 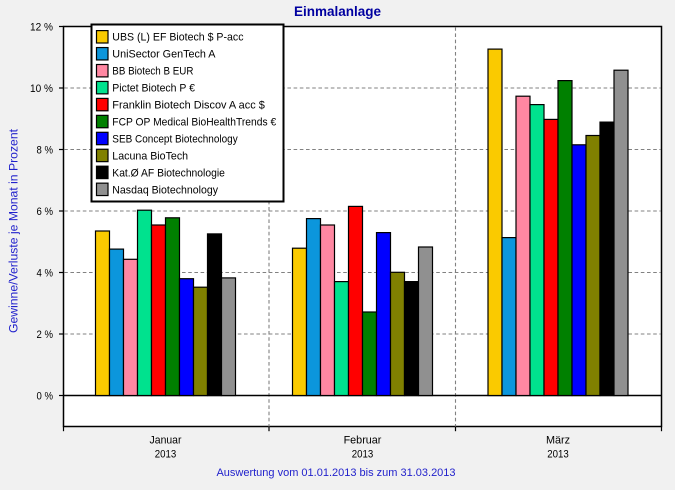 I want to click on svg-text: 4 %, so click(x=45, y=273).